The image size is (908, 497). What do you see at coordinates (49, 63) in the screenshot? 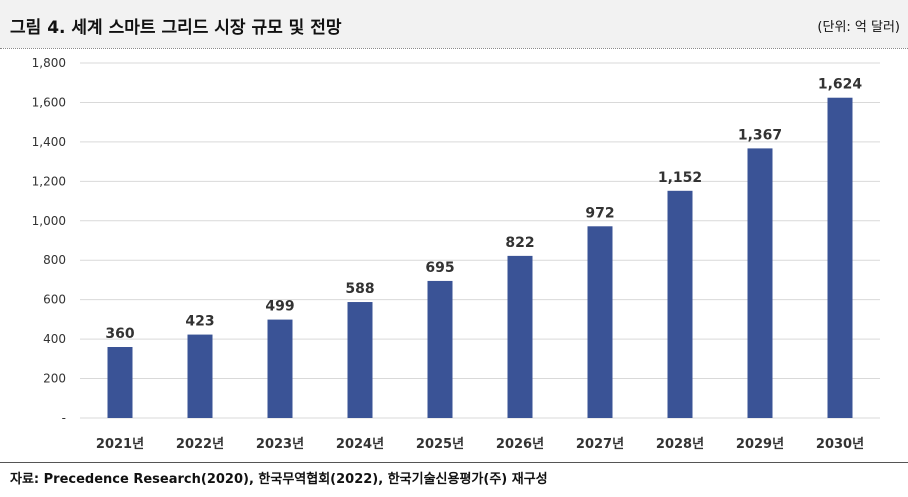
I see `y-tick-label: 1,800` at bounding box center [49, 63].